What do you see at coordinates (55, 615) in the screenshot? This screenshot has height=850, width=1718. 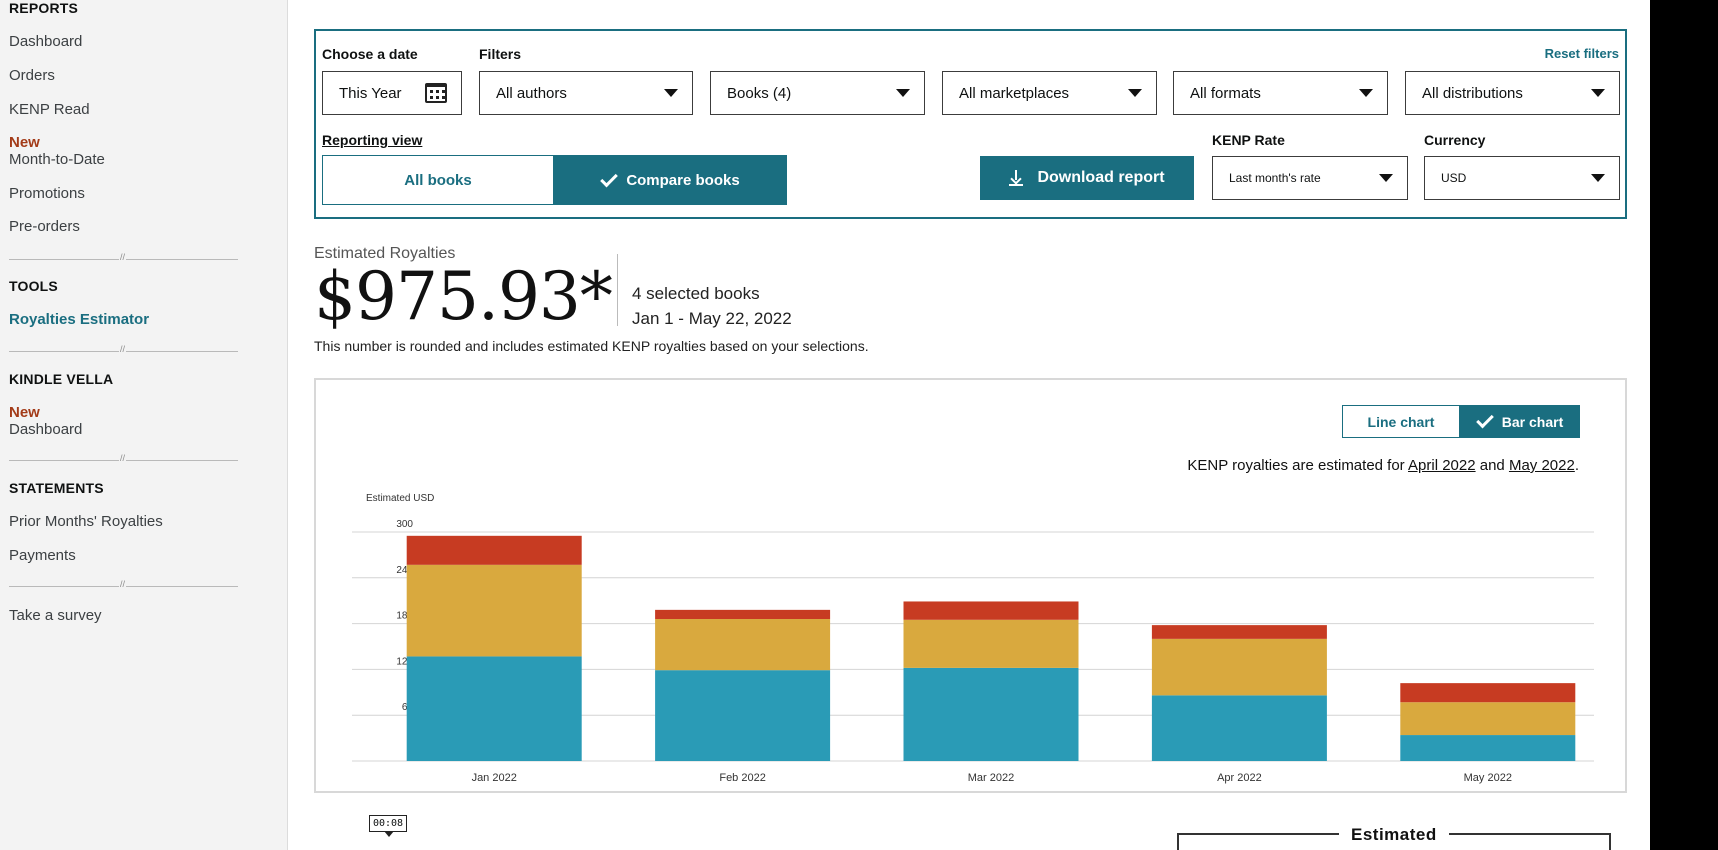 I see `sidebar-item-take-survey: Take a survey` at bounding box center [55, 615].